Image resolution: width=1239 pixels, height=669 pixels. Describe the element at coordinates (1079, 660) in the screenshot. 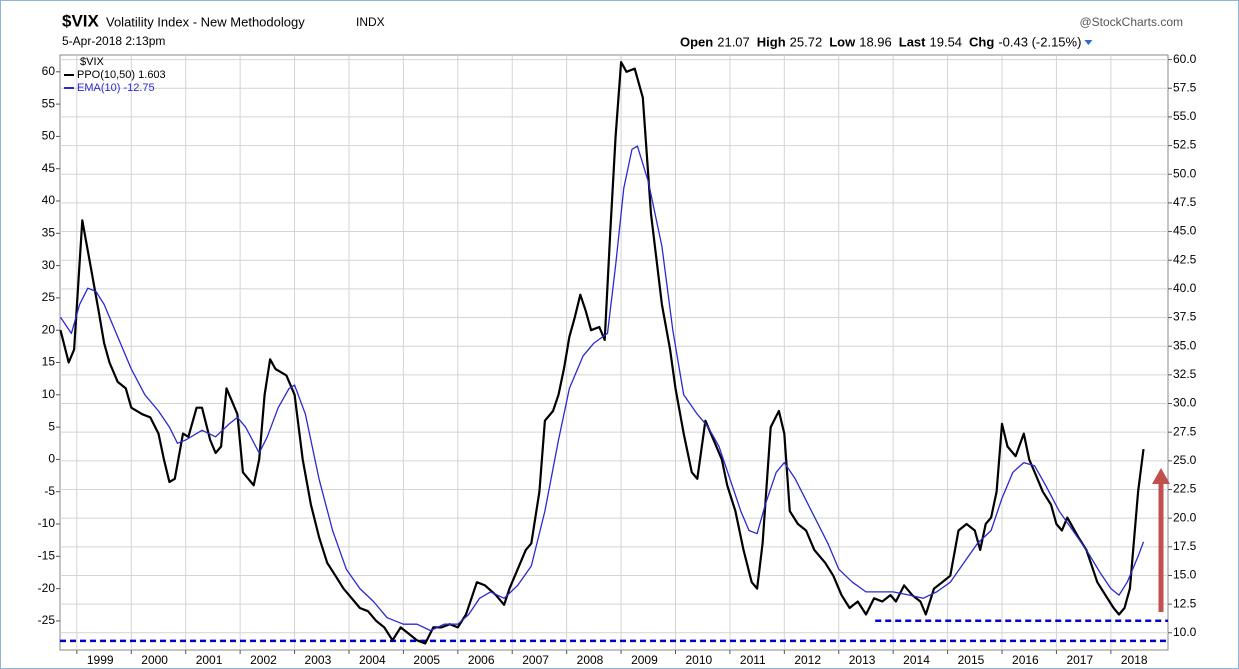

I see `x-tick-label: 2017` at that location.